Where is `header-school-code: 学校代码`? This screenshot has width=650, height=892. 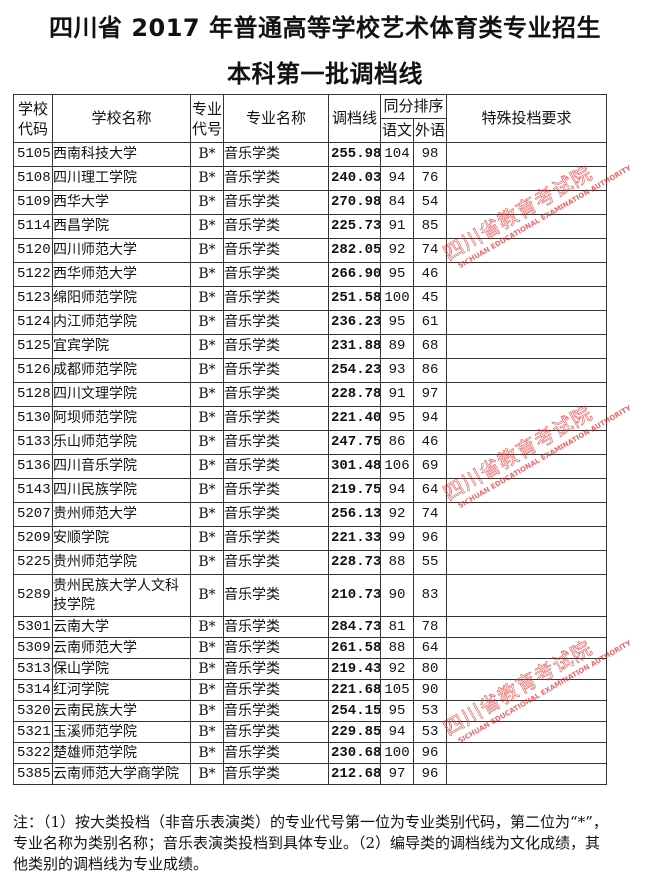
header-school-code: 学校代码 is located at coordinates (33, 118).